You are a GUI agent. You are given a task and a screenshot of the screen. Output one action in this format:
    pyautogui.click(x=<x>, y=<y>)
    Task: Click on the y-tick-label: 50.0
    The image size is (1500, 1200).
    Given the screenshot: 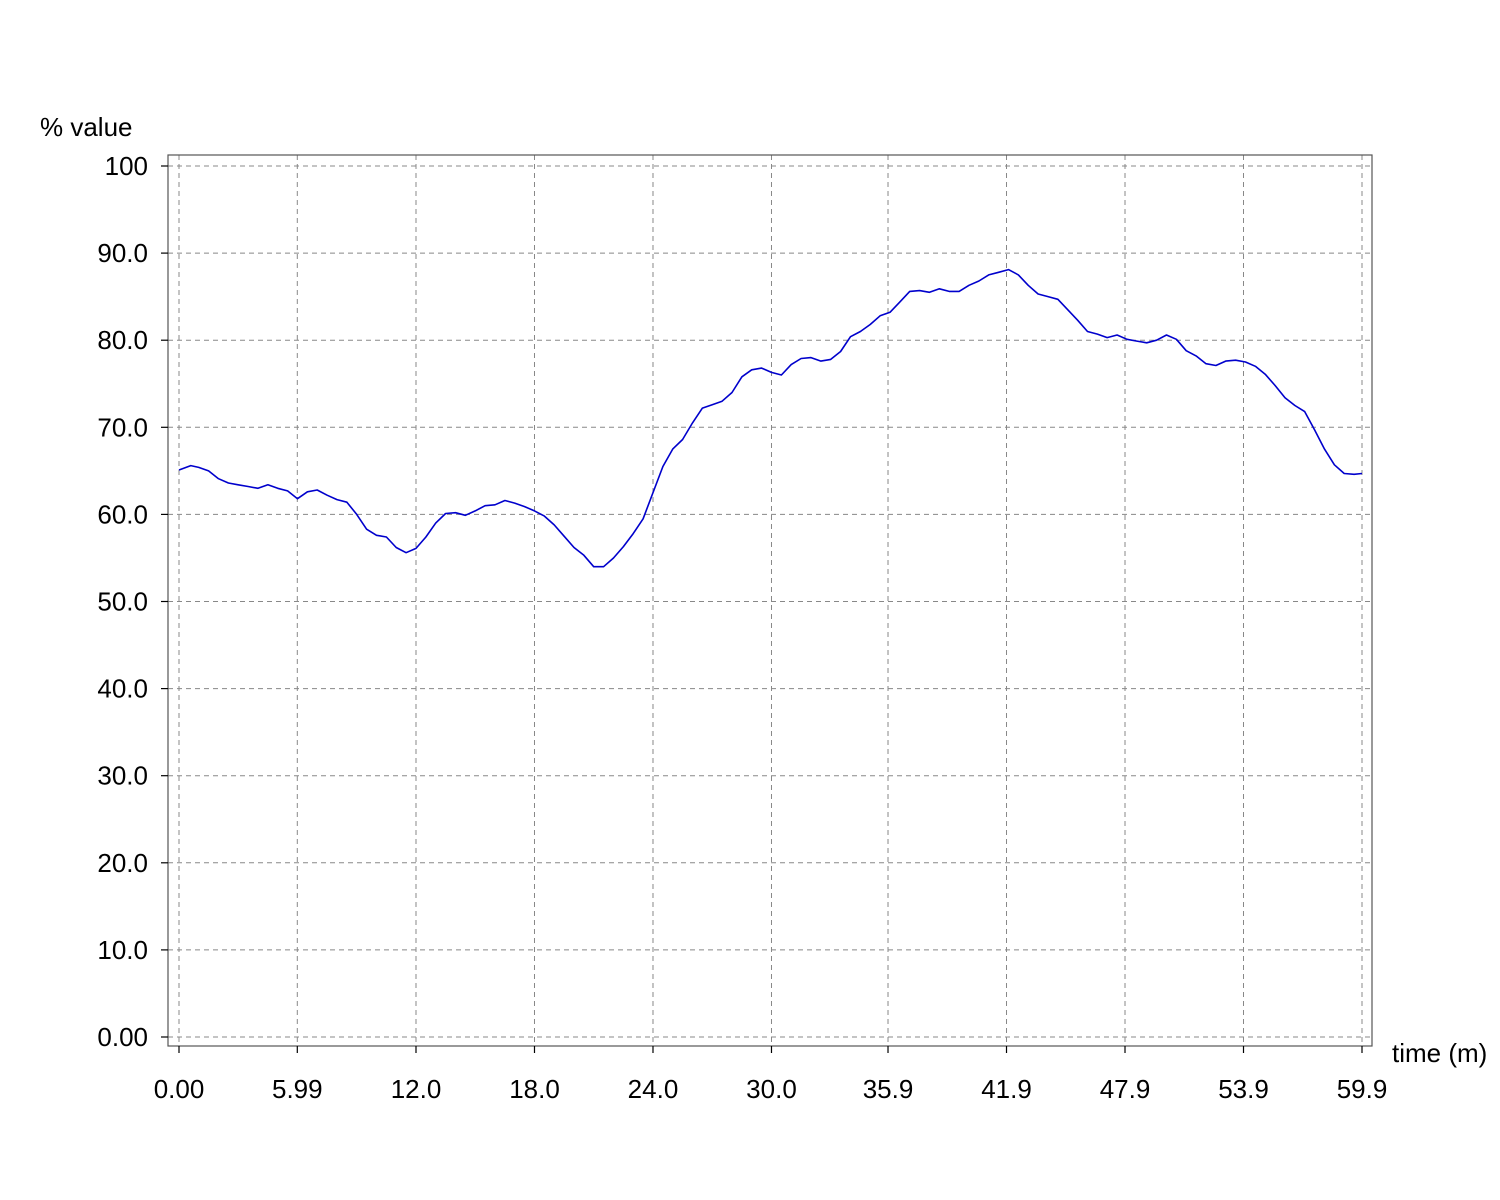 What is the action you would take?
    pyautogui.click(x=122, y=602)
    